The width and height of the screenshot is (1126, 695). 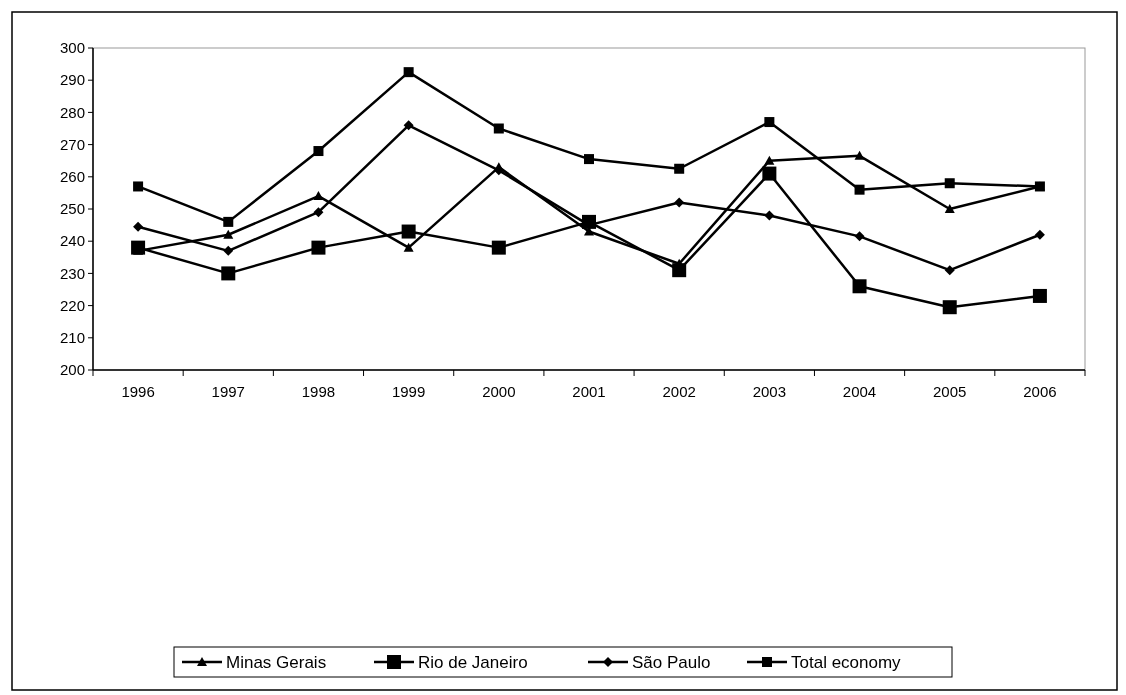 I want to click on x-tick-label: 2000, so click(x=499, y=391).